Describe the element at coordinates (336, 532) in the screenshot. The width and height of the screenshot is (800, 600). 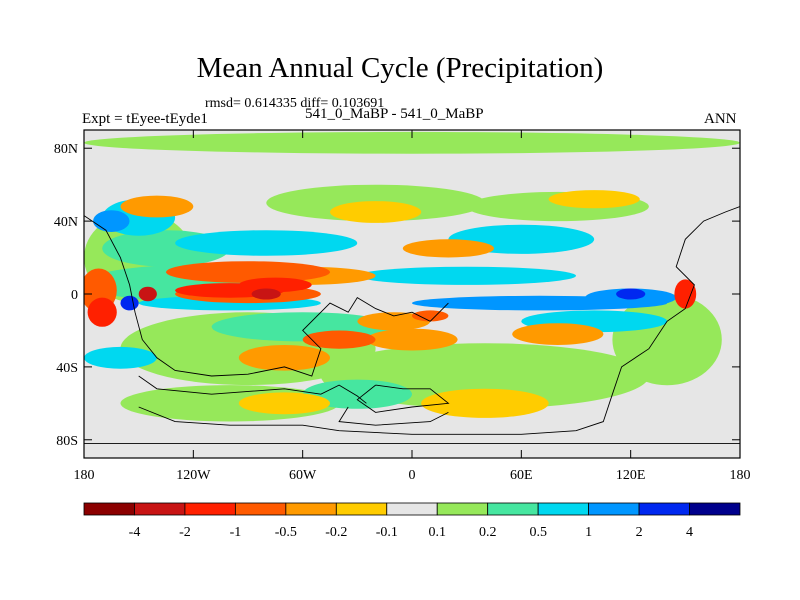
I see `colorbar-label: -0.2` at that location.